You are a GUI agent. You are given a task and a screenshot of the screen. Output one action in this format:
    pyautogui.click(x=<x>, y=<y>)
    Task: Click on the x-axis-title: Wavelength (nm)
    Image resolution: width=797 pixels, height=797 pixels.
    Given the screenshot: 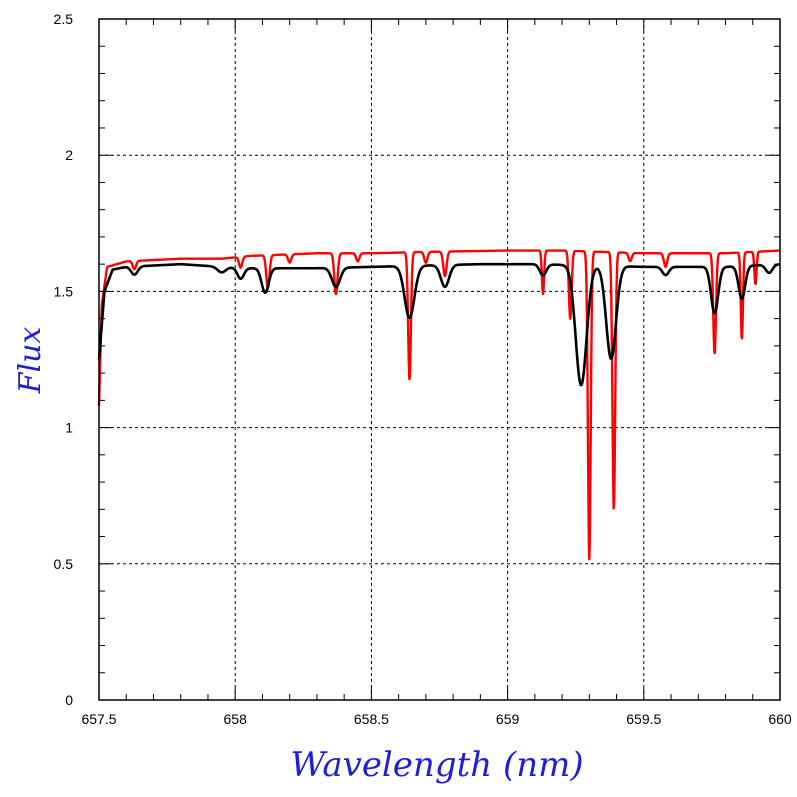 What is the action you would take?
    pyautogui.click(x=436, y=765)
    